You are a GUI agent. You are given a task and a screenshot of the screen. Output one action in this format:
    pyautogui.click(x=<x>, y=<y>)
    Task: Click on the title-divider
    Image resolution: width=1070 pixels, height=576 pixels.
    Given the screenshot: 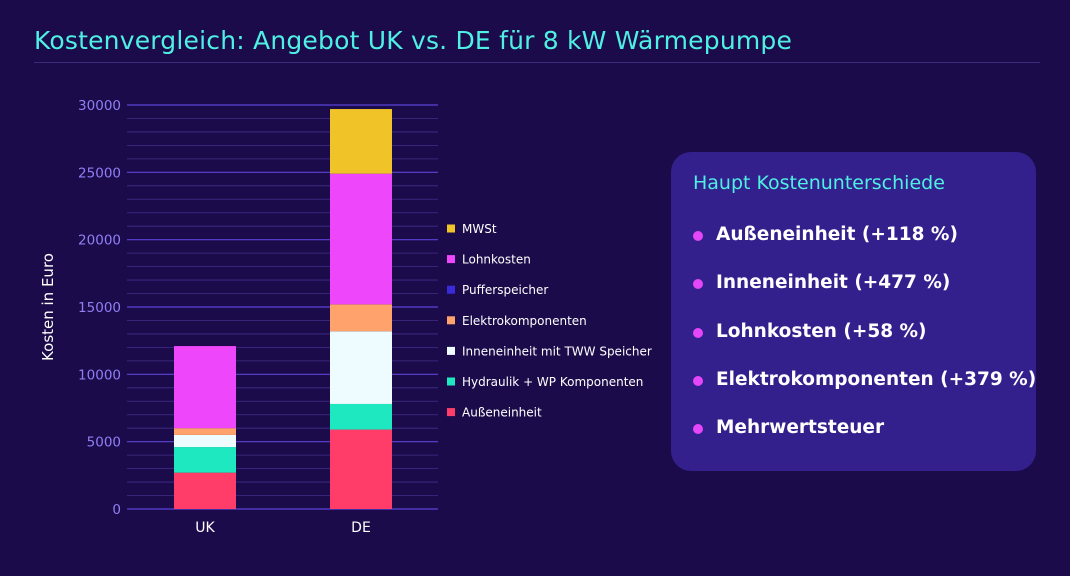 What is the action you would take?
    pyautogui.click(x=537, y=62)
    